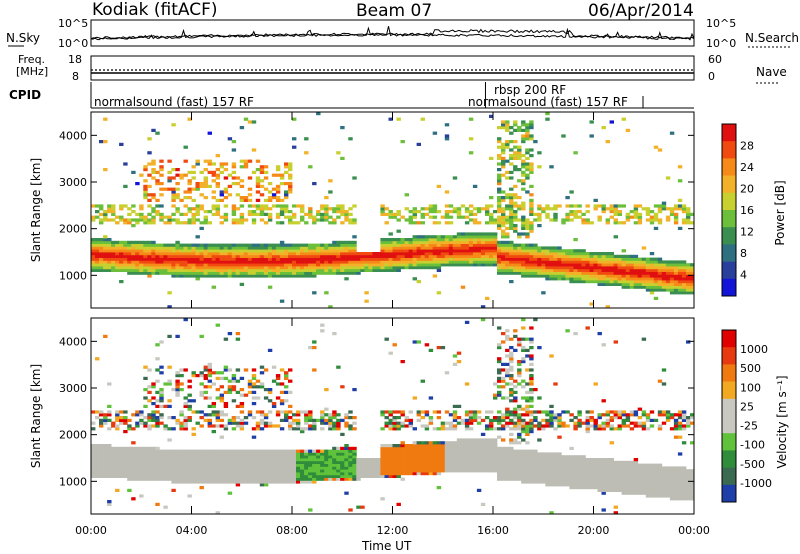  Describe the element at coordinates (782, 422) in the screenshot. I see `velocity-colorbar-label: Velocity [m s⁻¹]` at that location.